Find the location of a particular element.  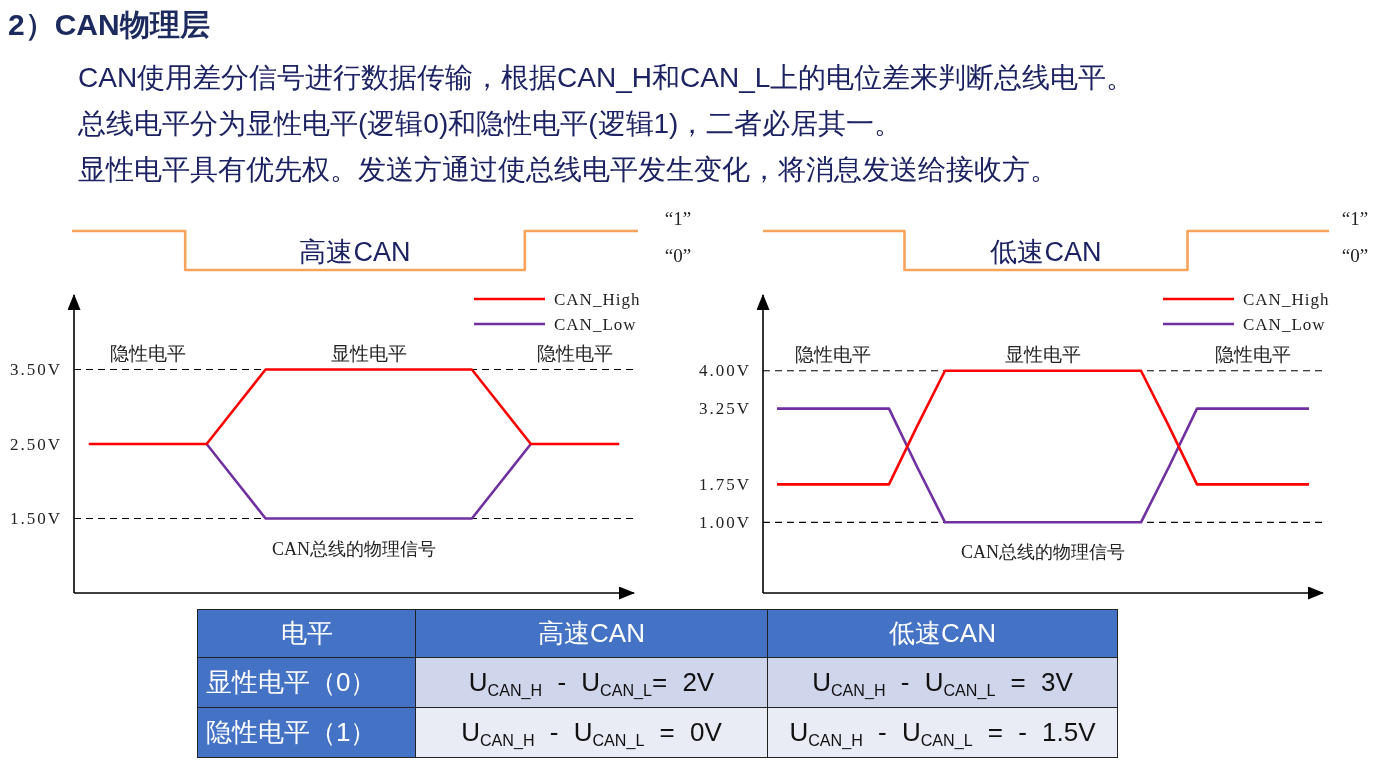

chart-title: 低速CAN is located at coordinates (1046, 251).